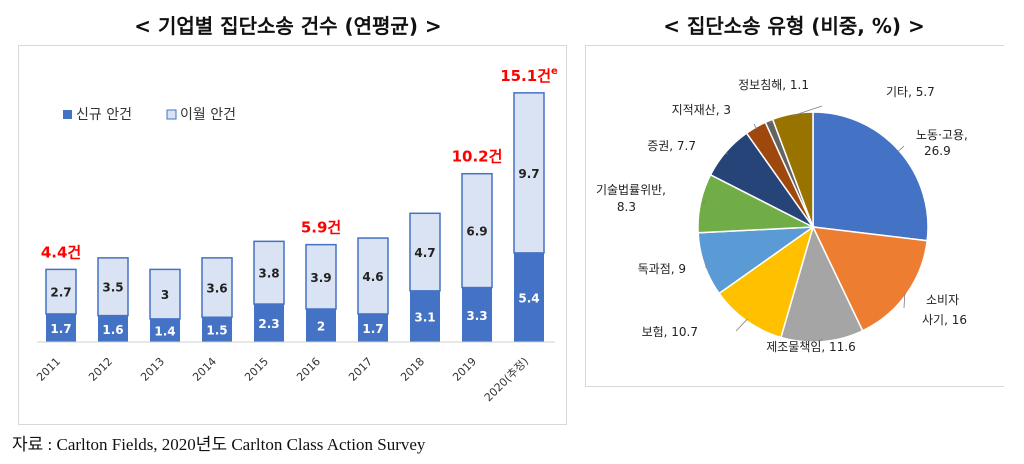  I want to click on bar-carry-label: 3, so click(165, 295).